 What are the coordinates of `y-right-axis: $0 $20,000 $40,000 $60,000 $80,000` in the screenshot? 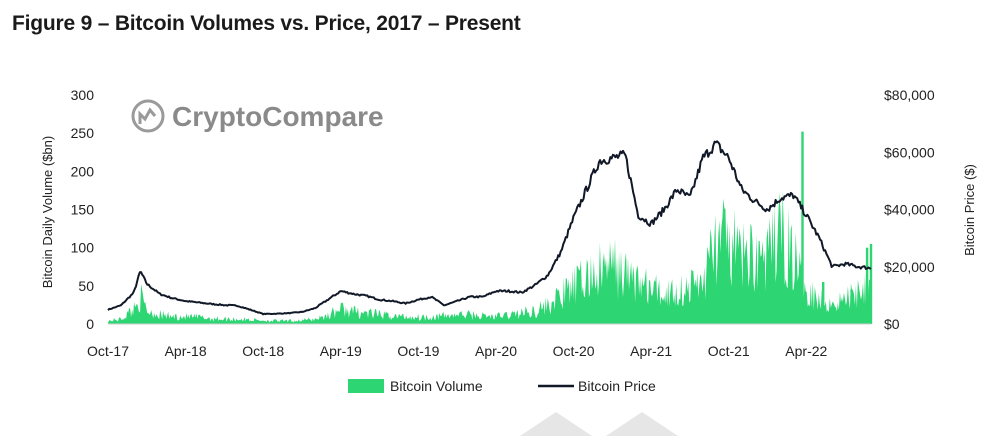 It's located at (909, 209).